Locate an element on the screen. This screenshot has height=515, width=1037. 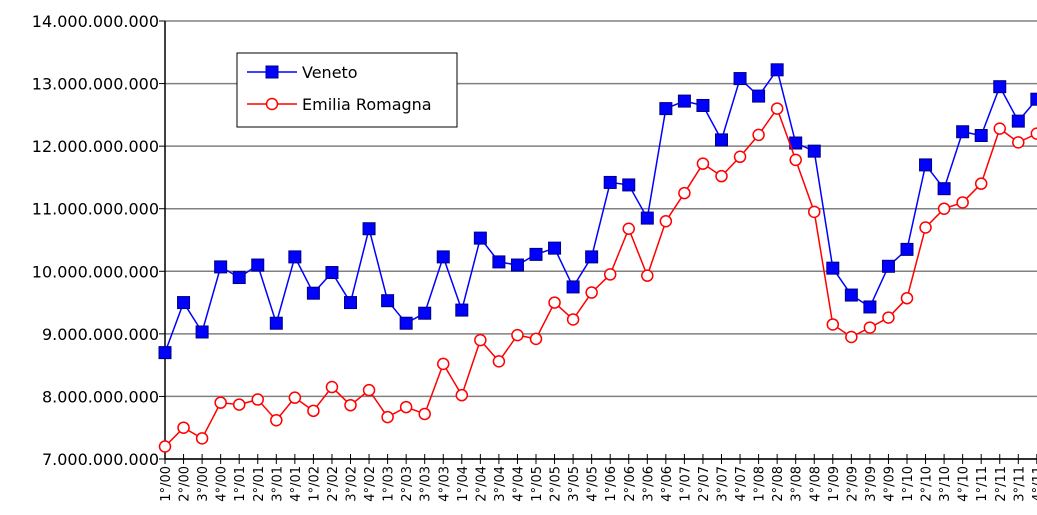
legend-marker is located at coordinates (272, 72).